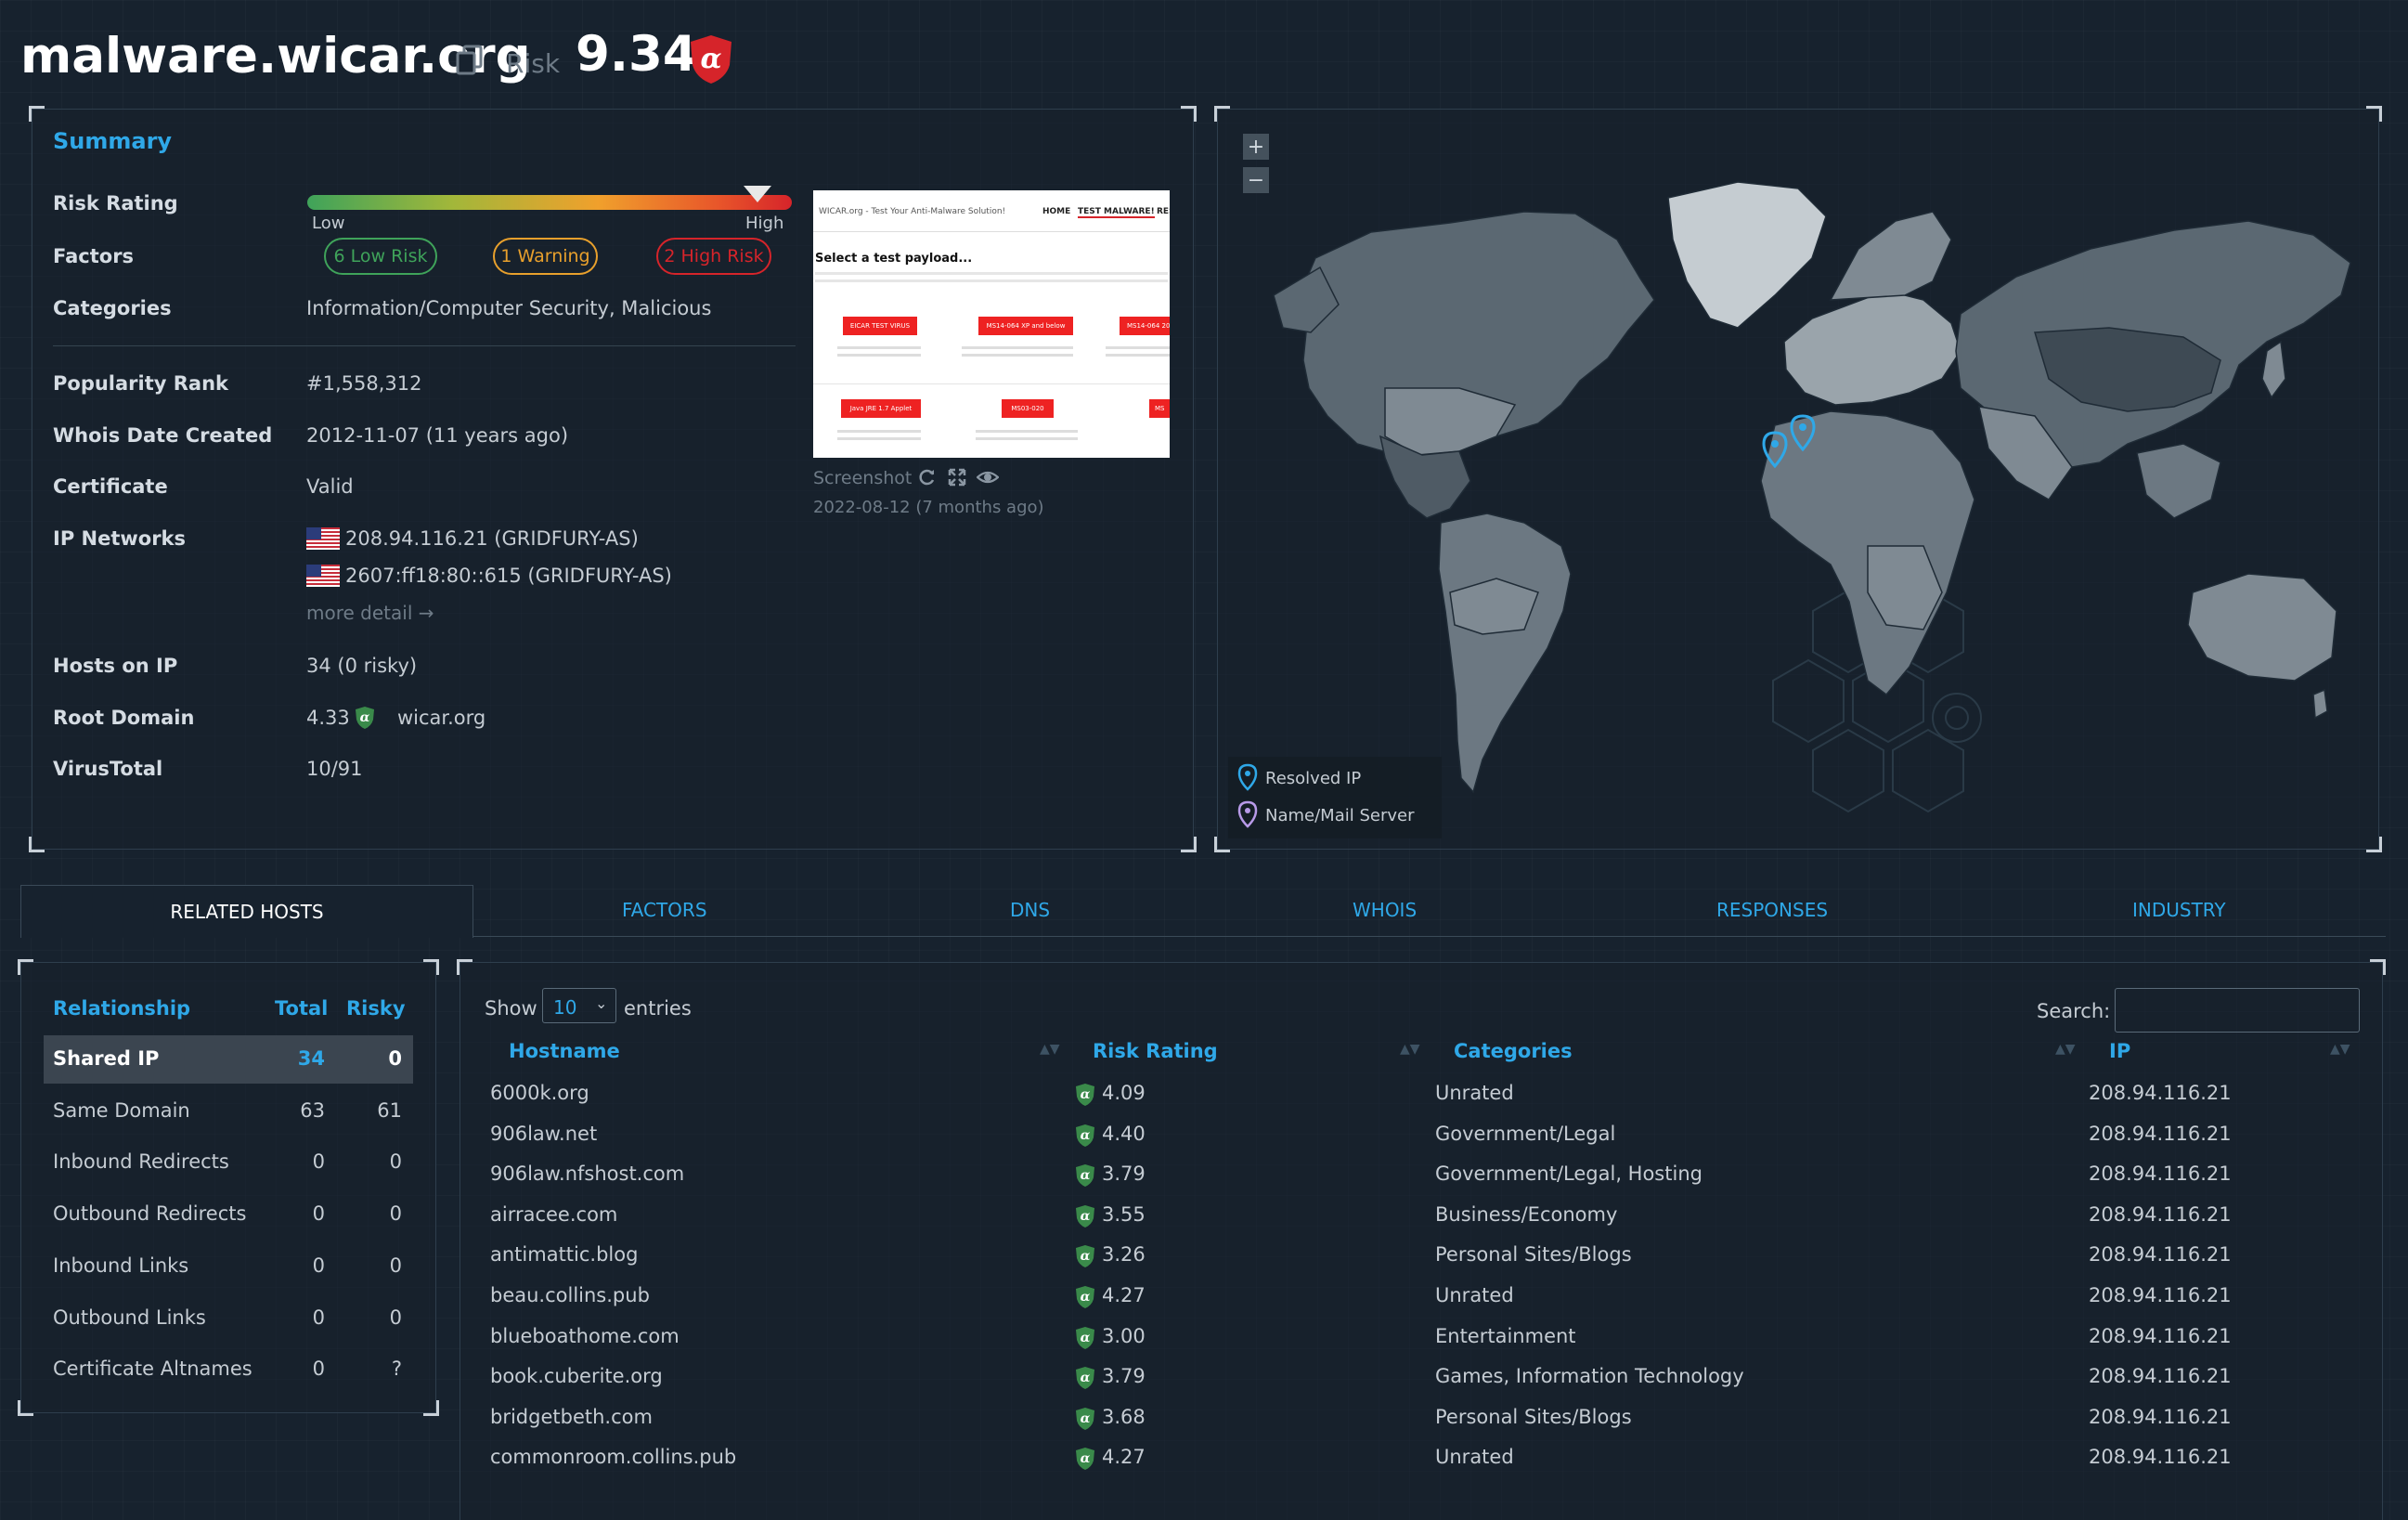  What do you see at coordinates (2179, 910) in the screenshot?
I see `tab-industry: INDUSTRY` at bounding box center [2179, 910].